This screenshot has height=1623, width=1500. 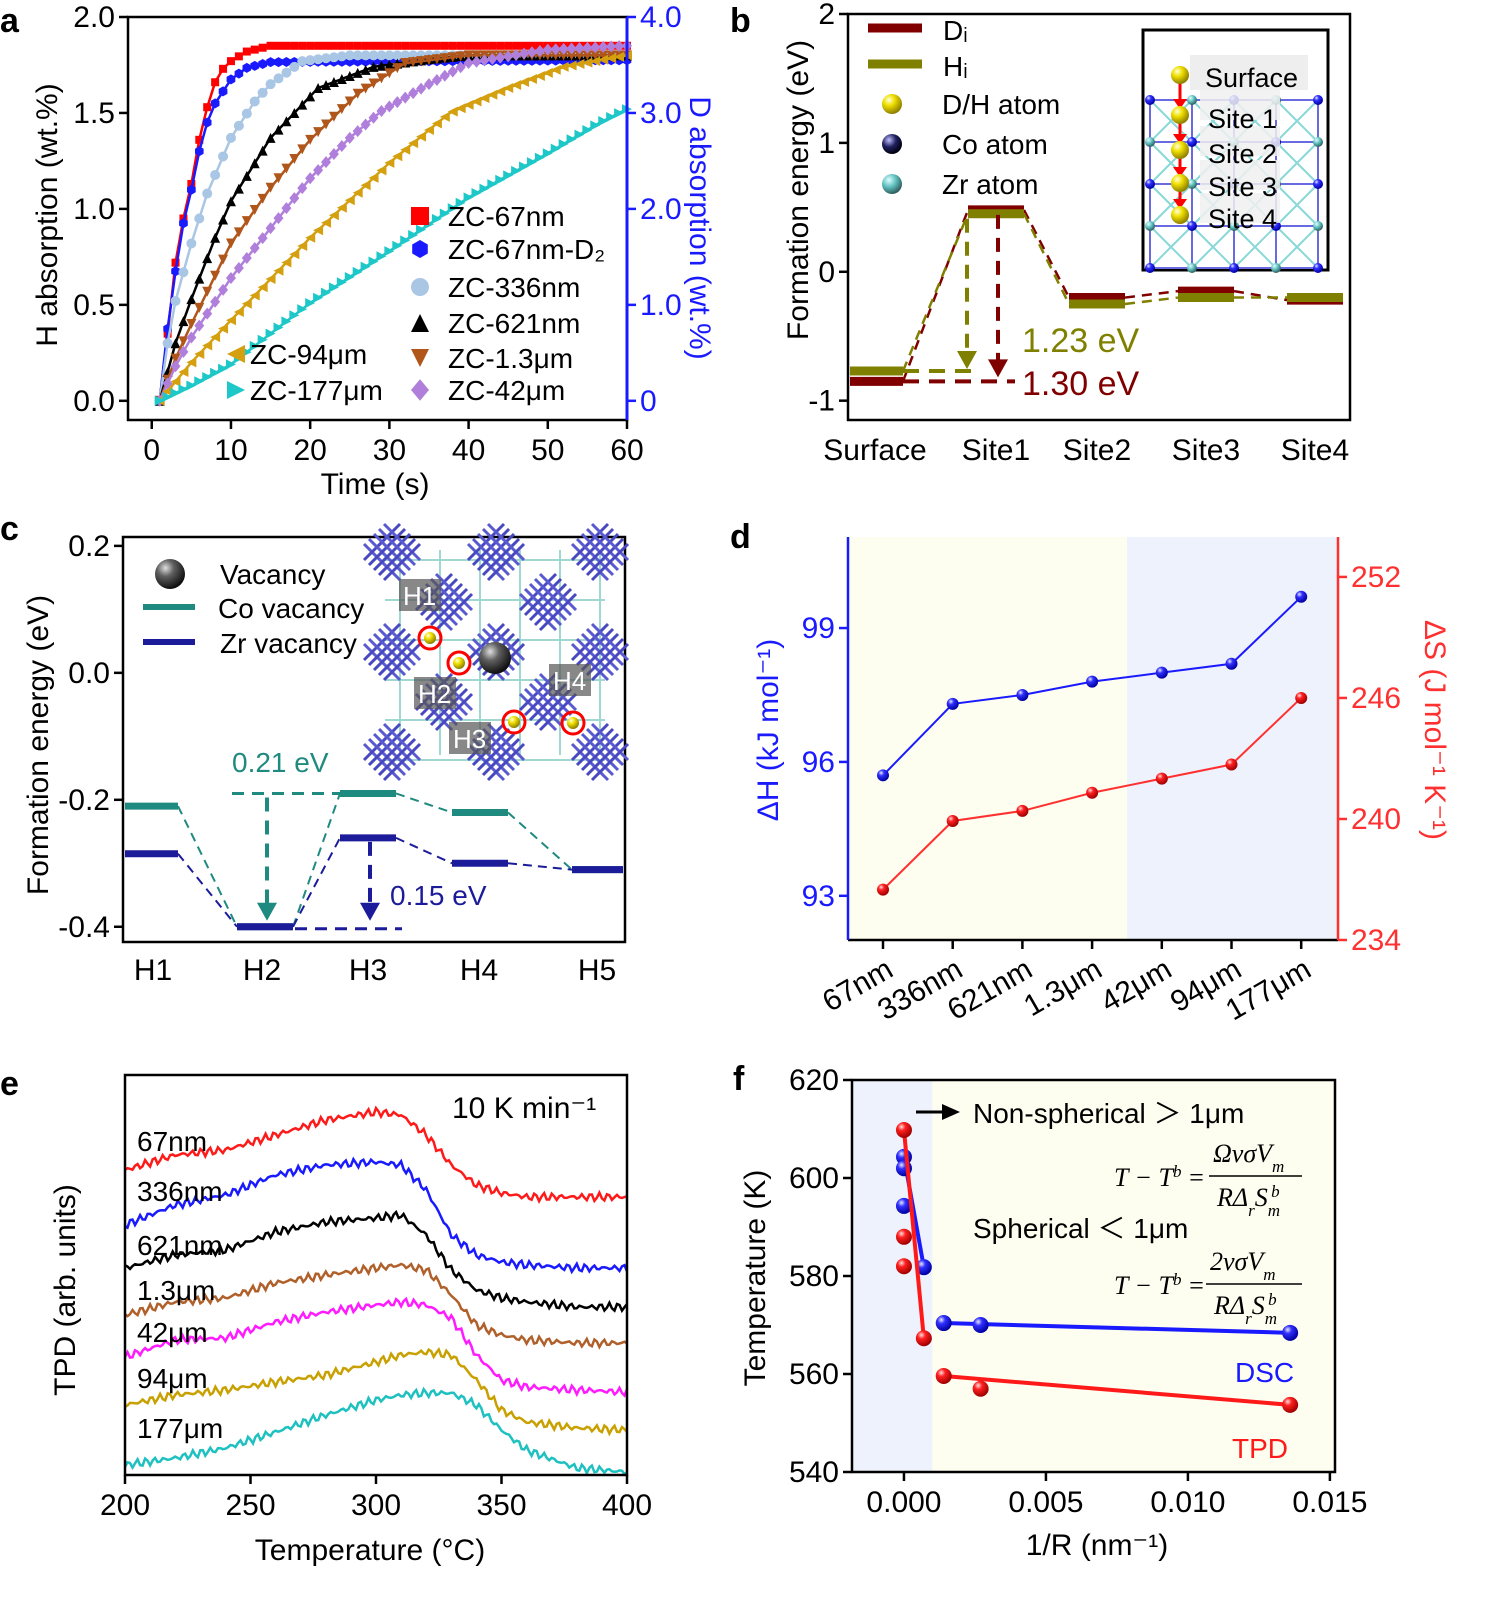 What do you see at coordinates (1171, 121) in the screenshot?
I see `bond` at bounding box center [1171, 121].